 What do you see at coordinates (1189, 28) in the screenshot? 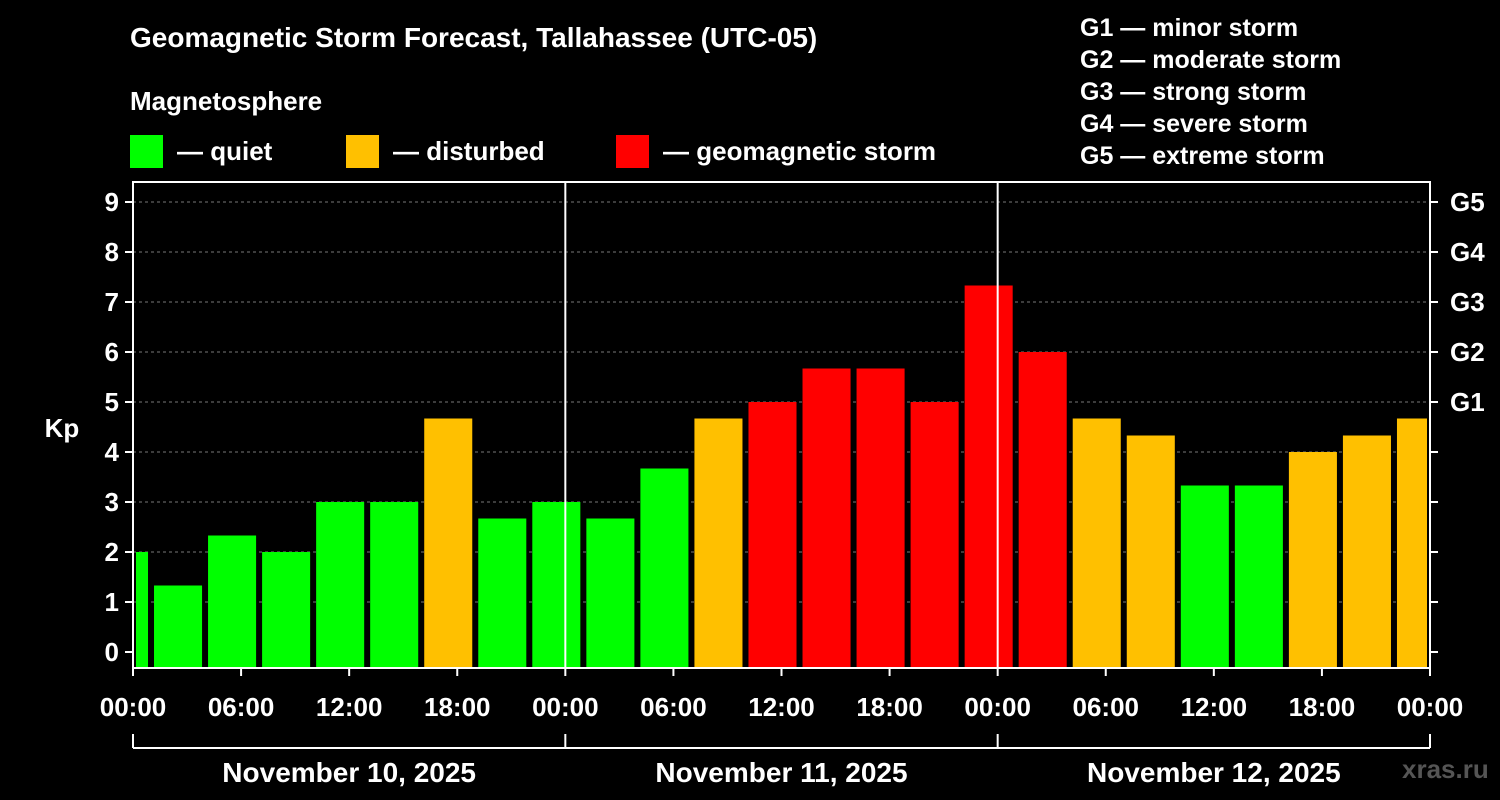
I see `g-legend-g1: G1 — minor storm` at bounding box center [1189, 28].